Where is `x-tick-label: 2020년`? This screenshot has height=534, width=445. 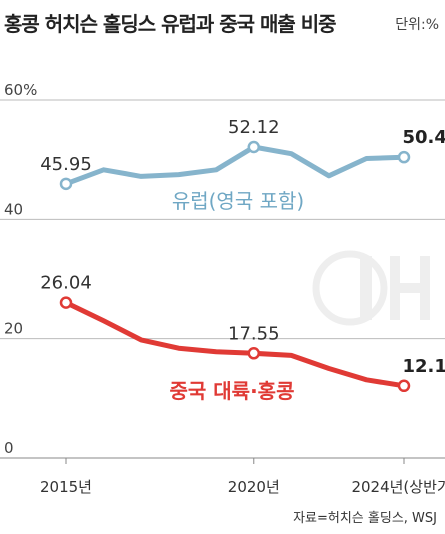
x-tick-label: 2020년 is located at coordinates (254, 487).